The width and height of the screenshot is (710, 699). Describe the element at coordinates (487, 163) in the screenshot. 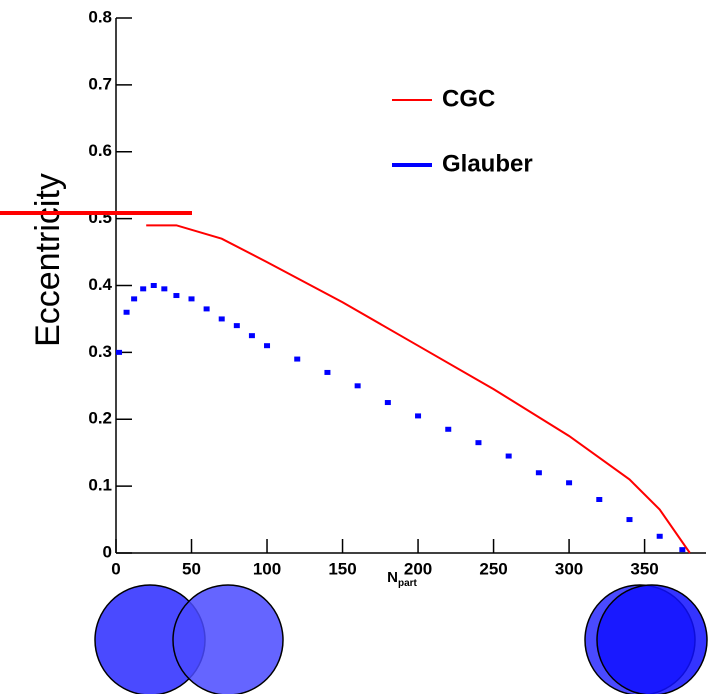

I see `legend-label: Glauber` at that location.